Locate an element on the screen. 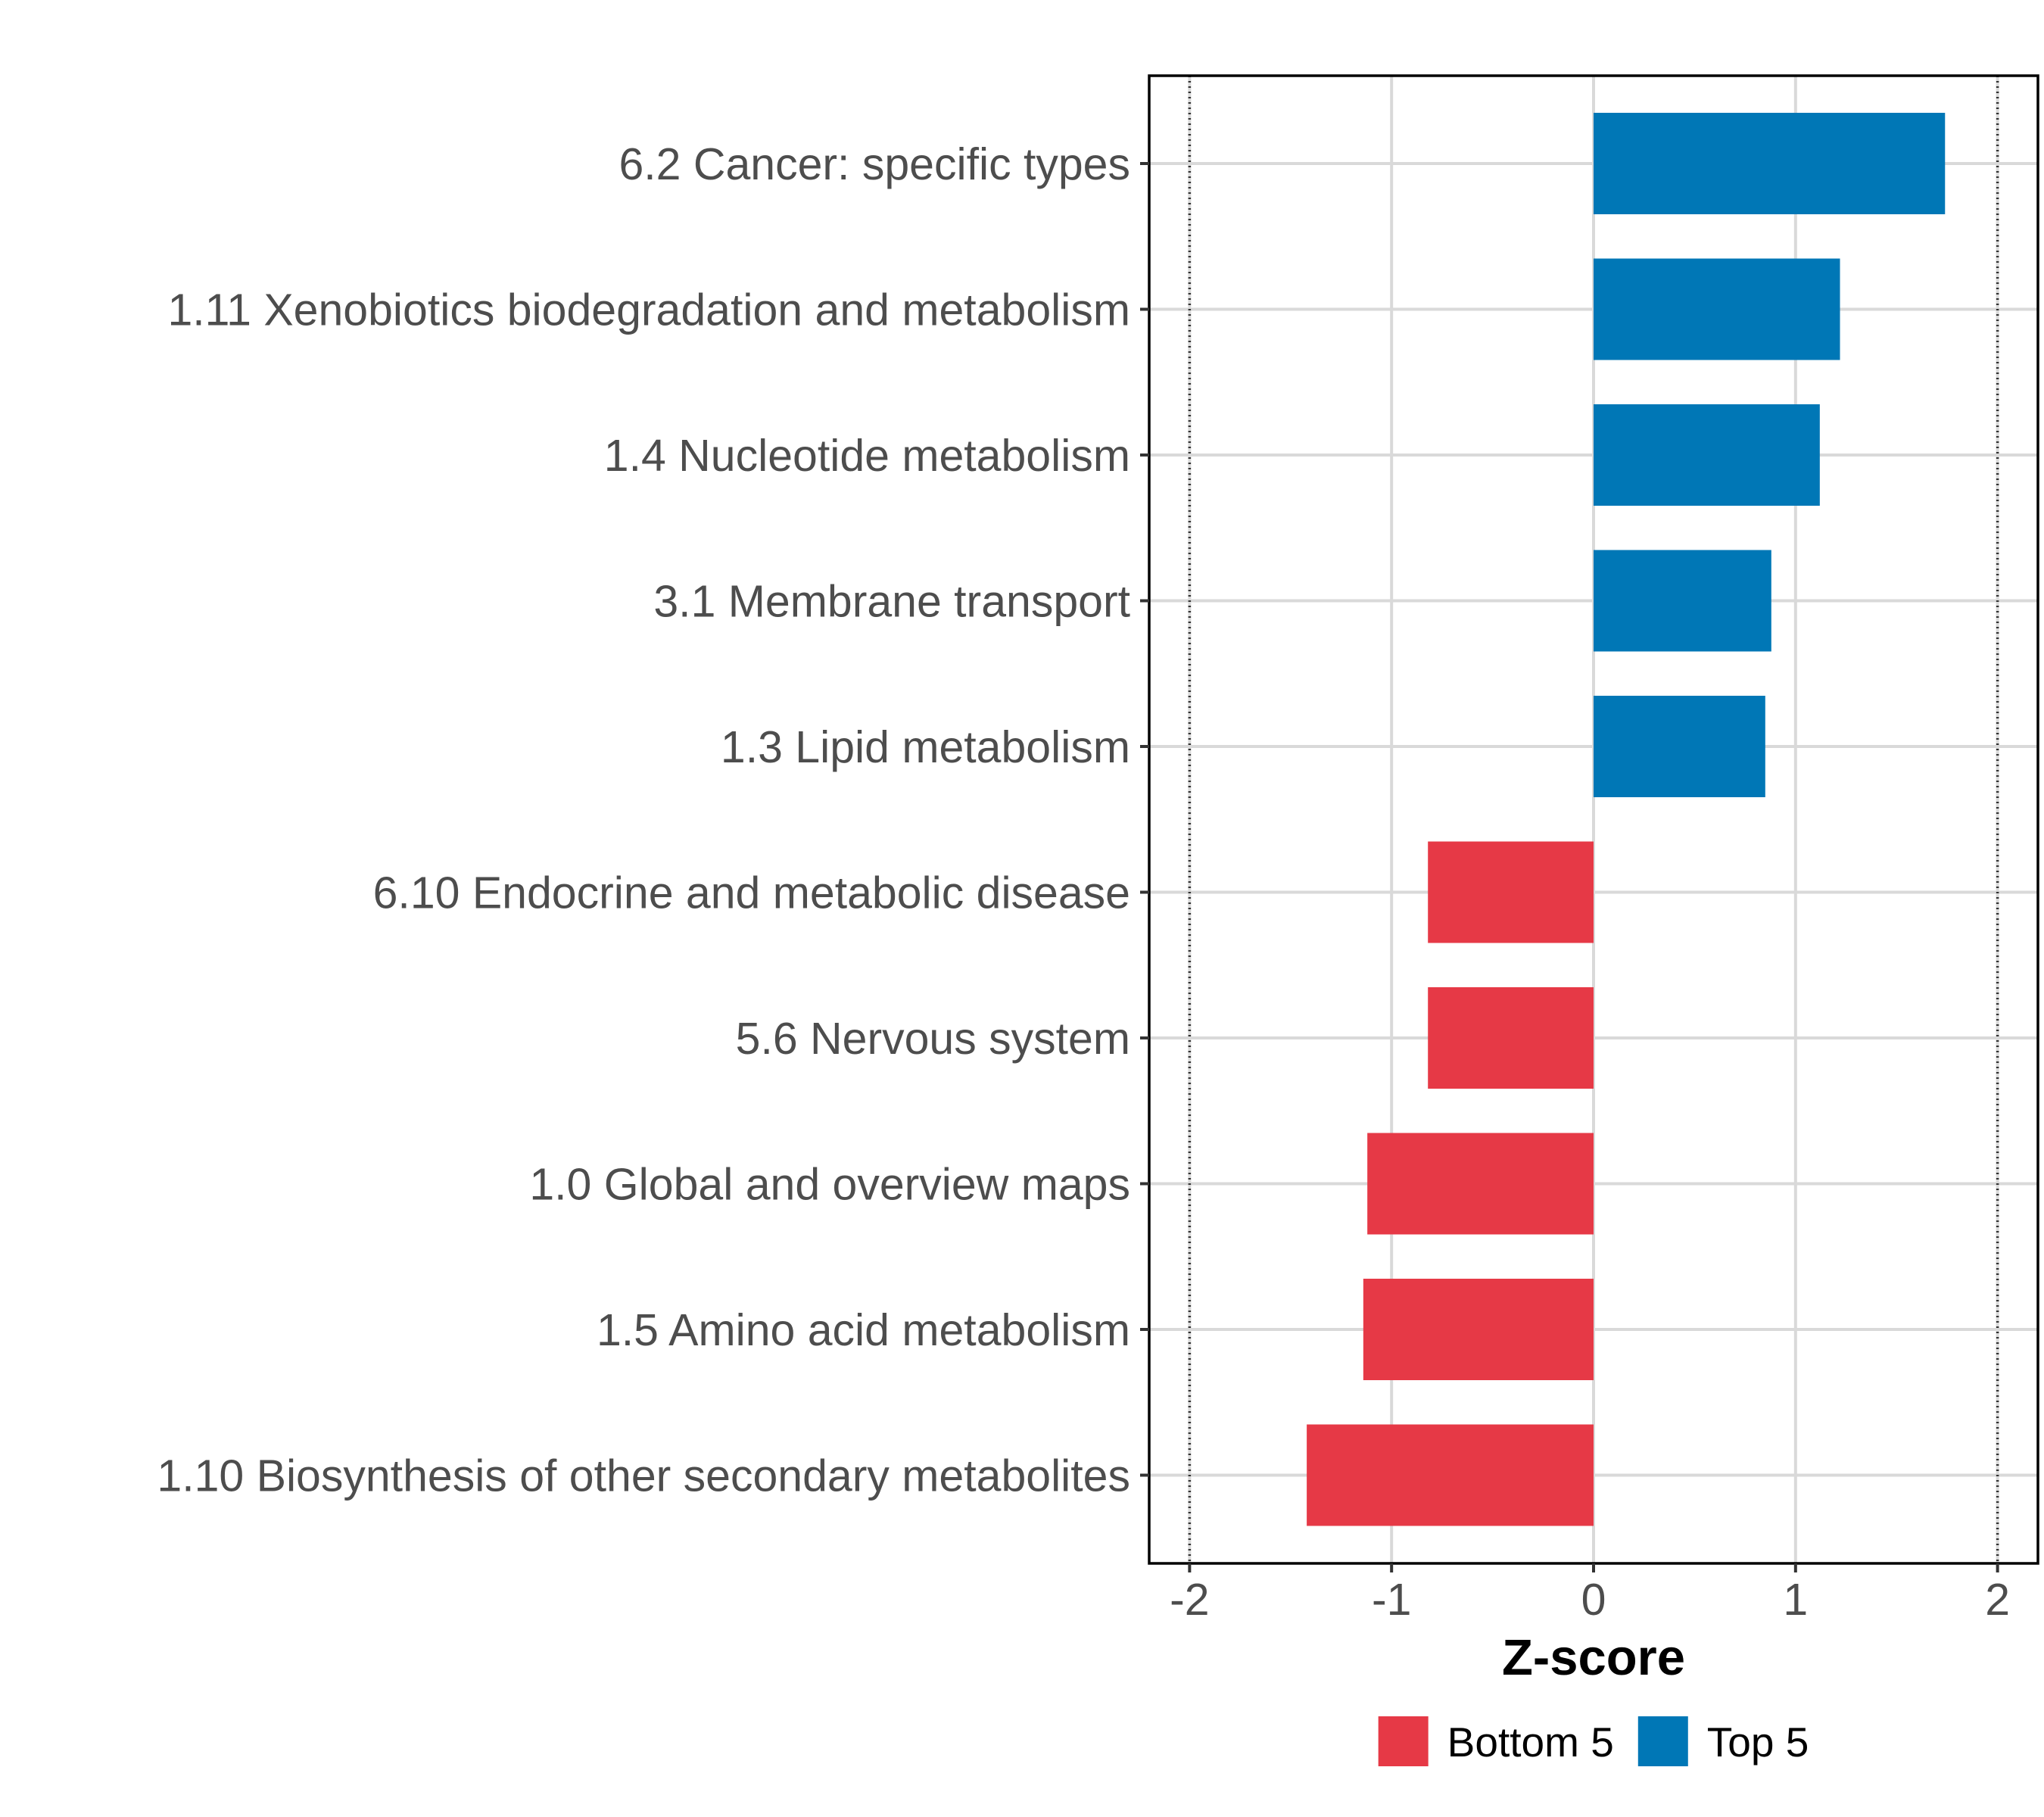  x-tick-label: -2 is located at coordinates (1189, 1600).